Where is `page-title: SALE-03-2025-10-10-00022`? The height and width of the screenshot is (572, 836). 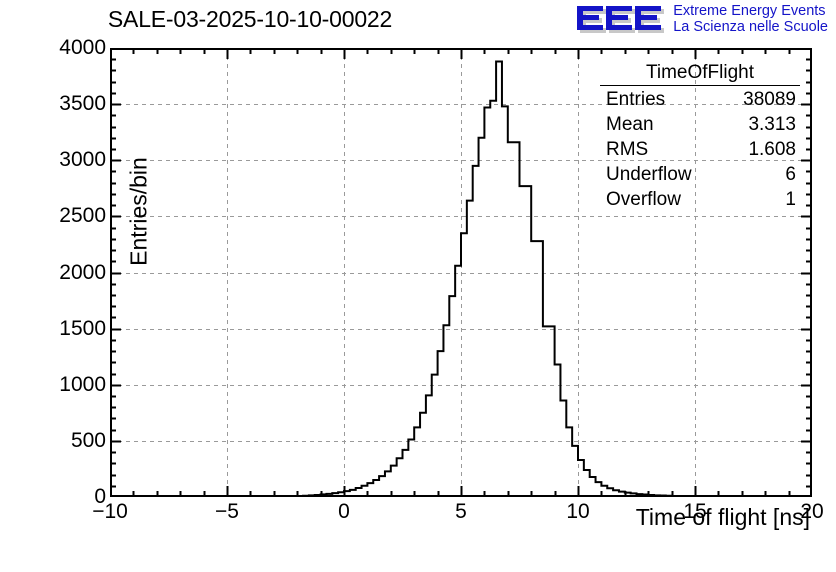 page-title: SALE-03-2025-10-10-00022 is located at coordinates (250, 19).